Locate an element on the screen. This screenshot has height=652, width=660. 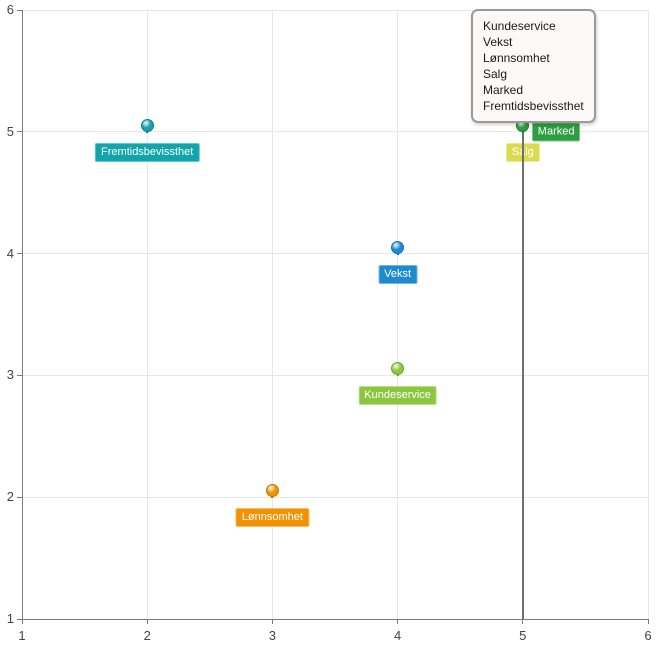
y-tick-label: 6 is located at coordinates (10, 9).